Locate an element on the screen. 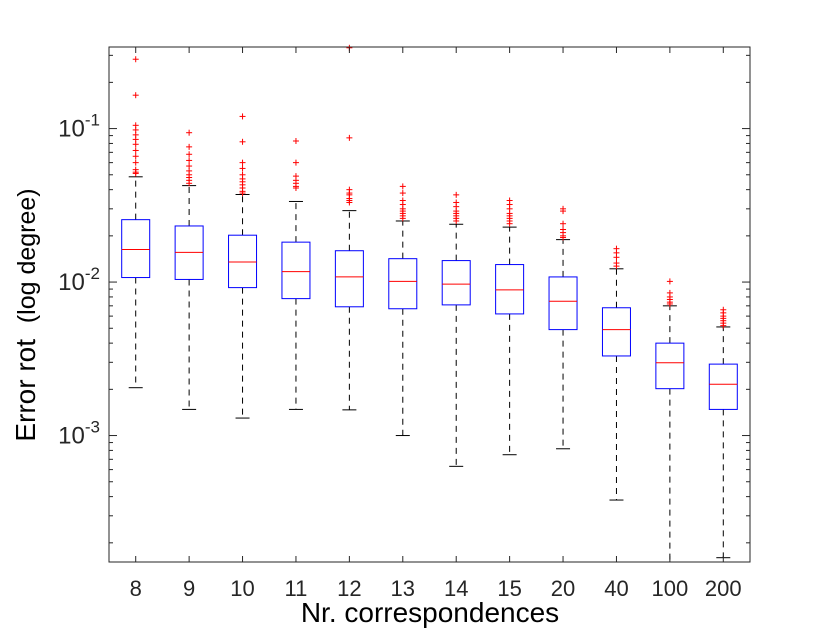 This screenshot has height=633, width=830. y-tick-label: 10⁻³ is located at coordinates (79, 434).